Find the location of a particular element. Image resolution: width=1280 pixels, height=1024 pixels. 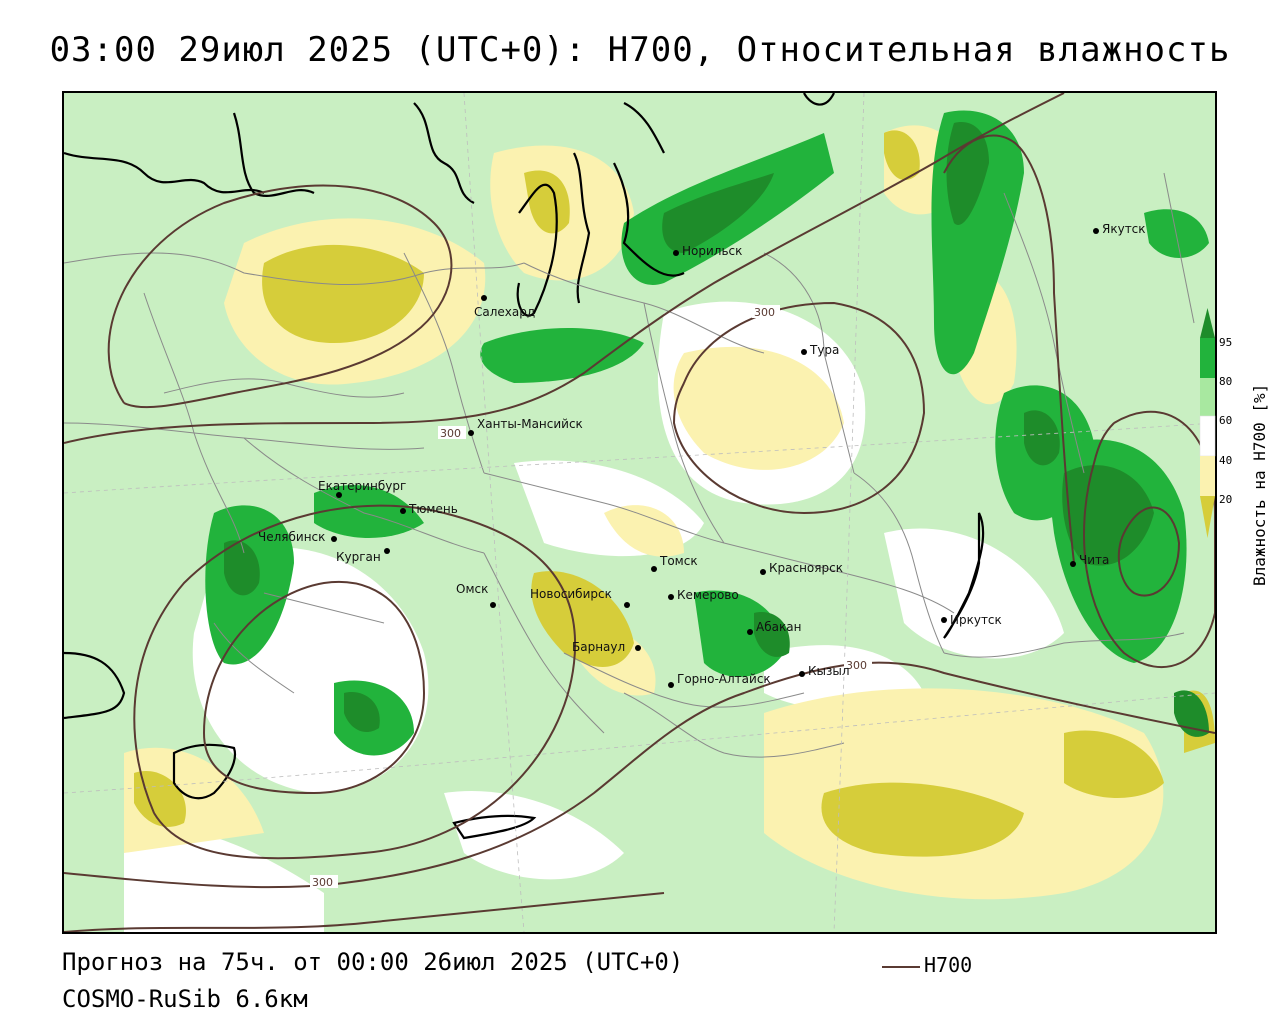

legend-tick: 40 is located at coordinates (1225, 460).